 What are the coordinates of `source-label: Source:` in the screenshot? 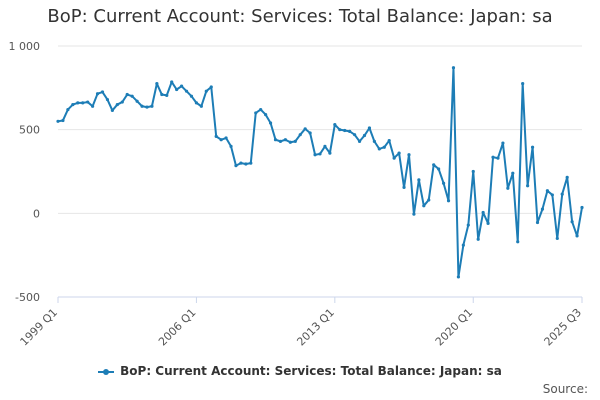 It's located at (565, 389).